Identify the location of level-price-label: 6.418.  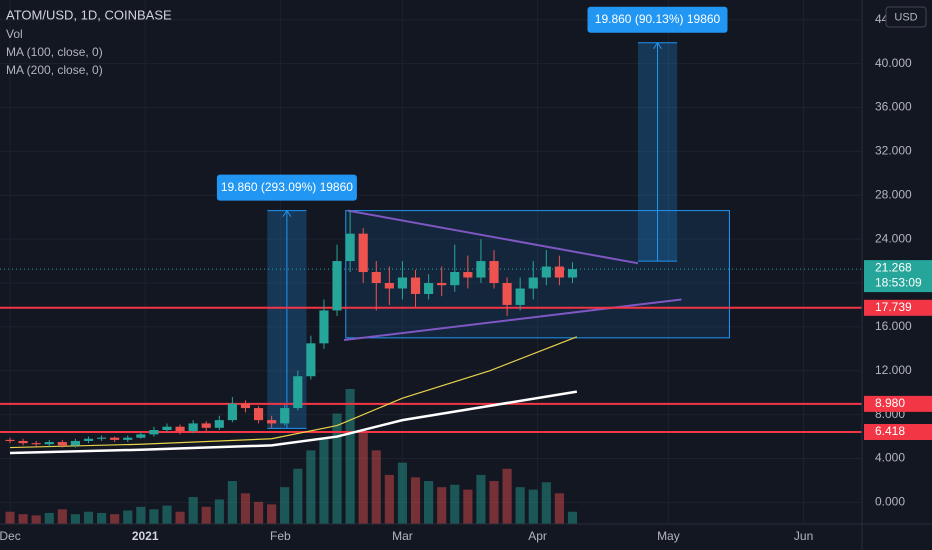
(890, 431).